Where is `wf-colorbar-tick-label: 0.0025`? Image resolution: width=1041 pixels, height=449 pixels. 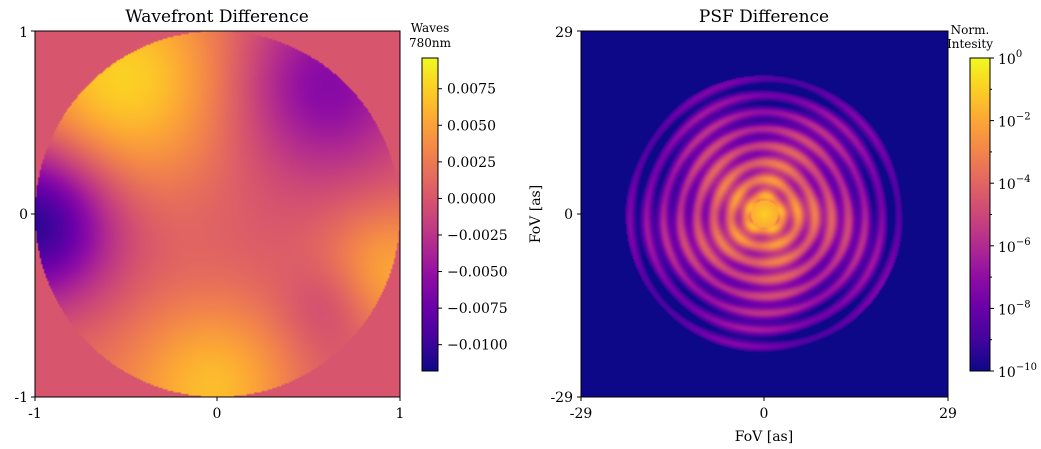
wf-colorbar-tick-label: 0.0025 is located at coordinates (471, 163).